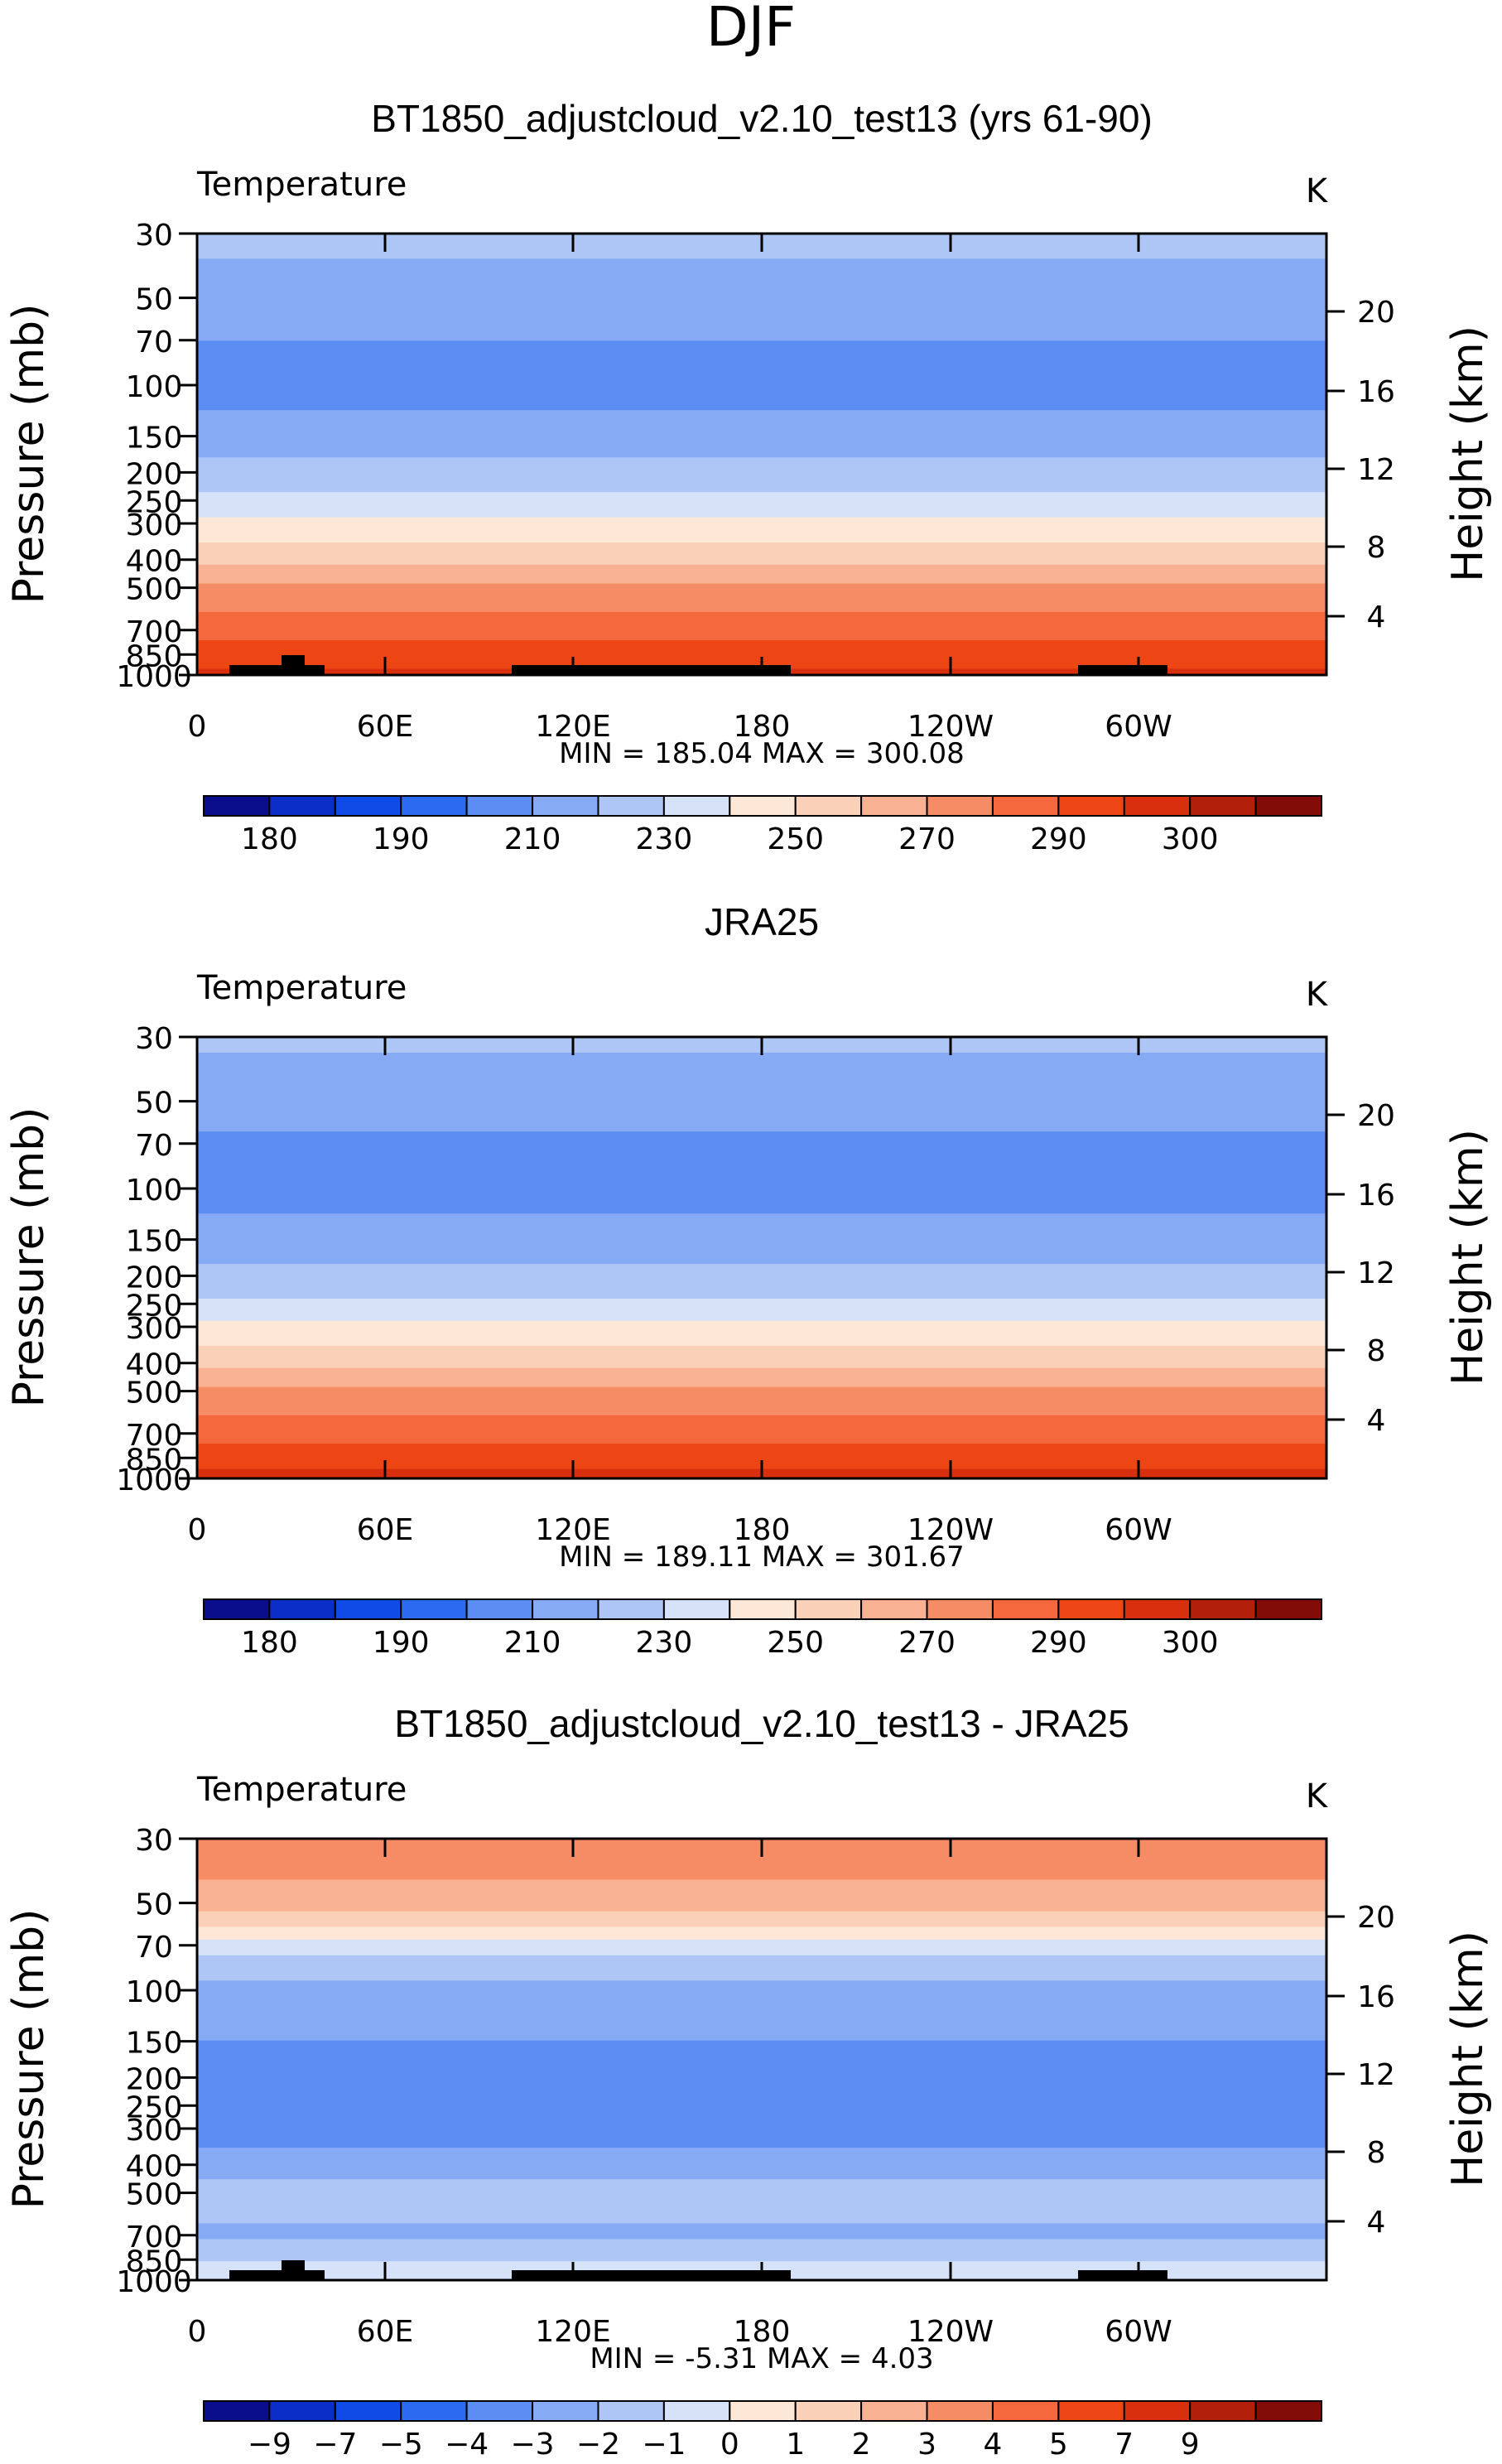  I want to click on colorbar-label: 9, so click(1190, 2445).